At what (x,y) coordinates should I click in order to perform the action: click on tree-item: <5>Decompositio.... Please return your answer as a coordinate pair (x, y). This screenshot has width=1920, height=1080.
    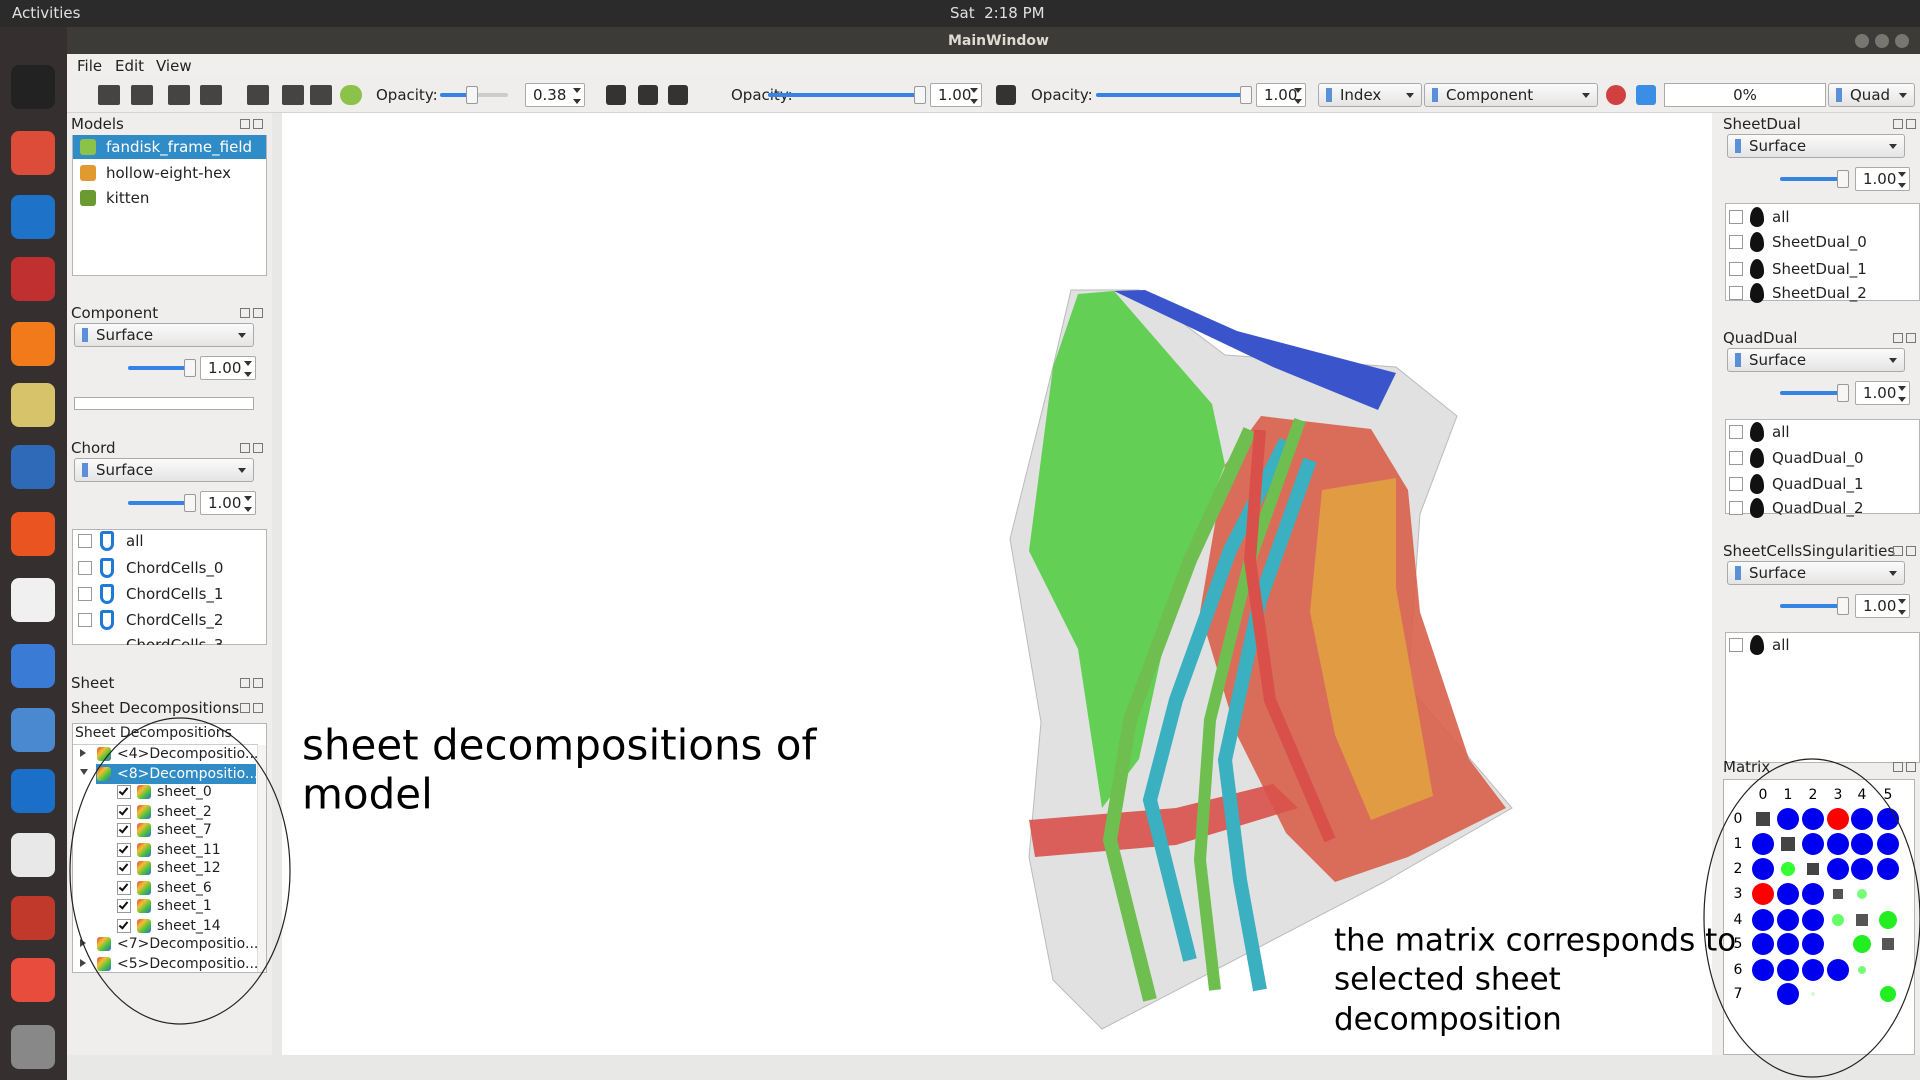
    Looking at the image, I should click on (188, 964).